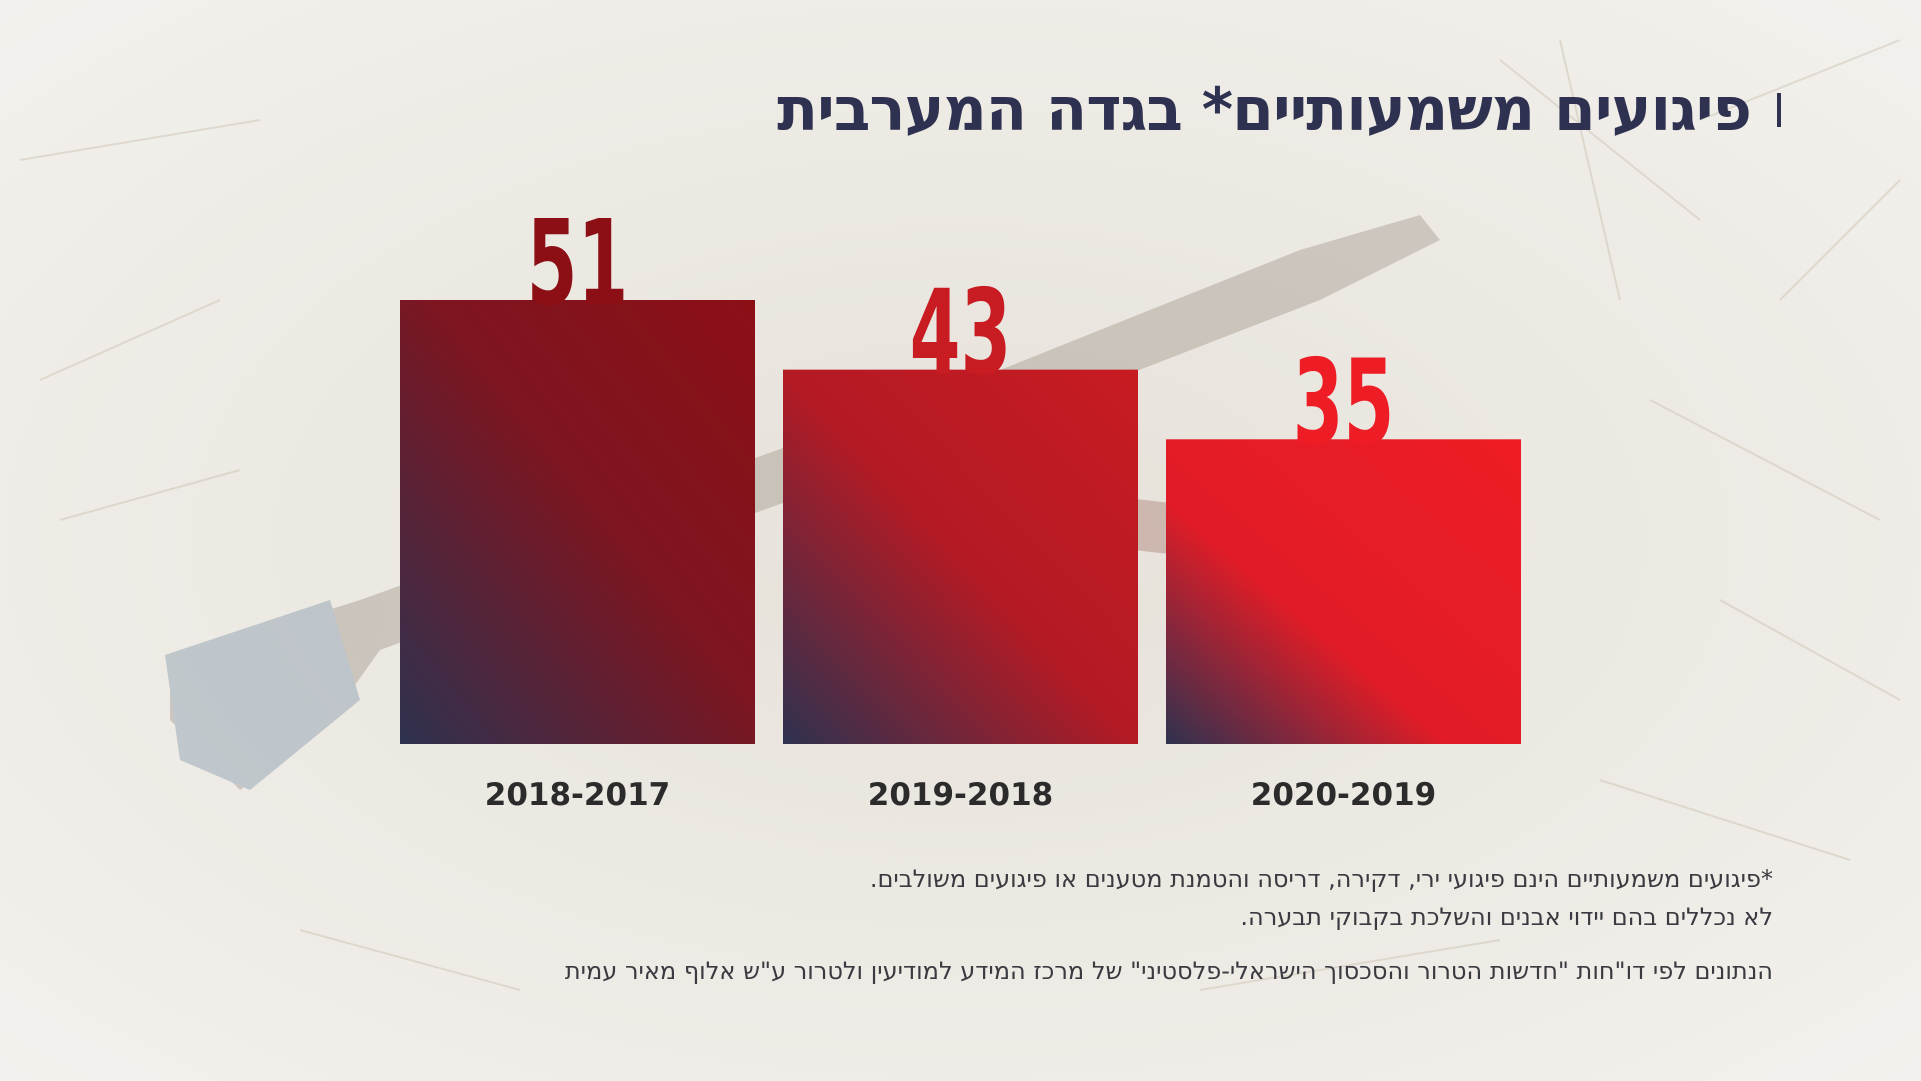  What do you see at coordinates (1344, 403) in the screenshot?
I see `value-label-2020-2019: 35` at bounding box center [1344, 403].